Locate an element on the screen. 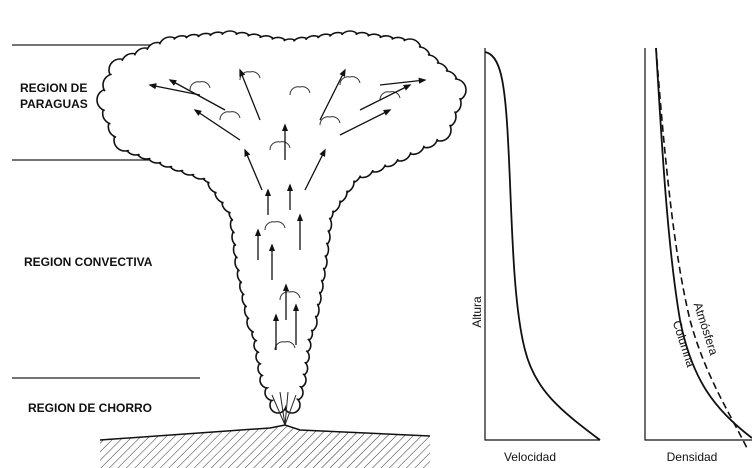 The height and width of the screenshot is (468, 752). region-label: PARAGUAS is located at coordinates (54, 104).